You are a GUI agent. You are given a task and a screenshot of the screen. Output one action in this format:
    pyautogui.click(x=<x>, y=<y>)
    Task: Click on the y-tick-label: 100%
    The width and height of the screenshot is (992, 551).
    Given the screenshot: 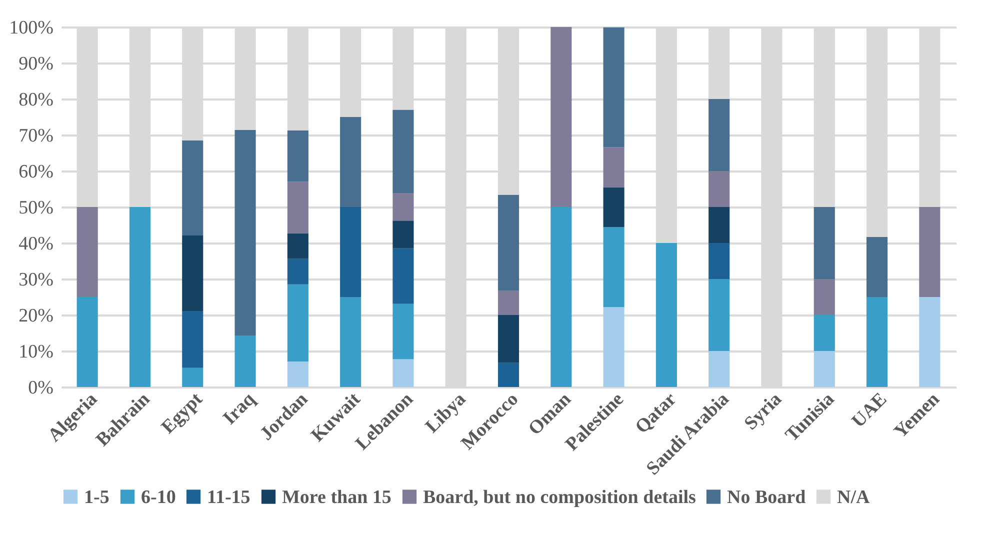 What is the action you would take?
    pyautogui.click(x=31, y=28)
    